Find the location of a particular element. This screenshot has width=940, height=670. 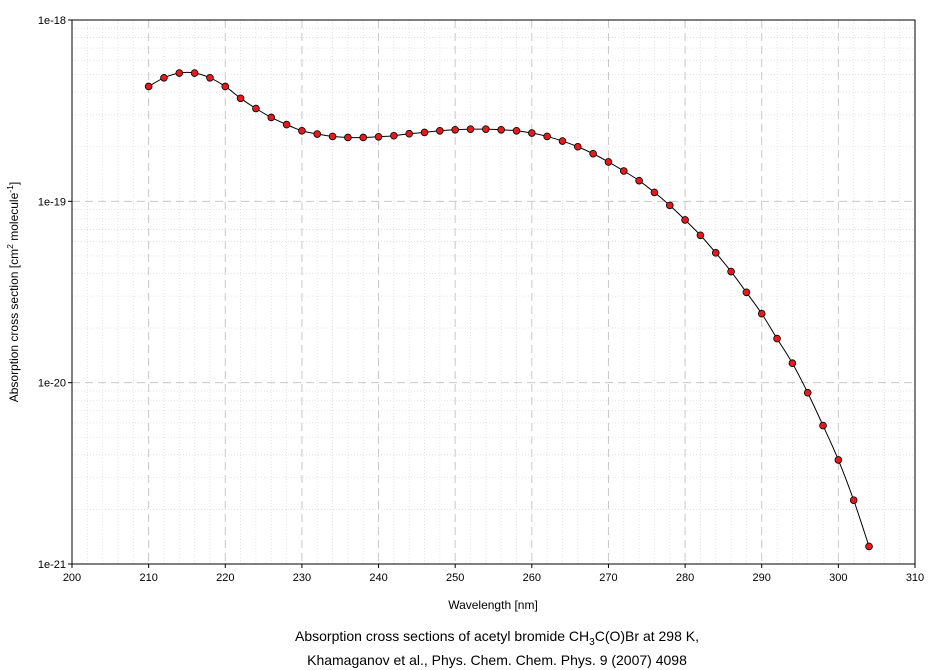

x-tick-label: 270 is located at coordinates (608, 578).